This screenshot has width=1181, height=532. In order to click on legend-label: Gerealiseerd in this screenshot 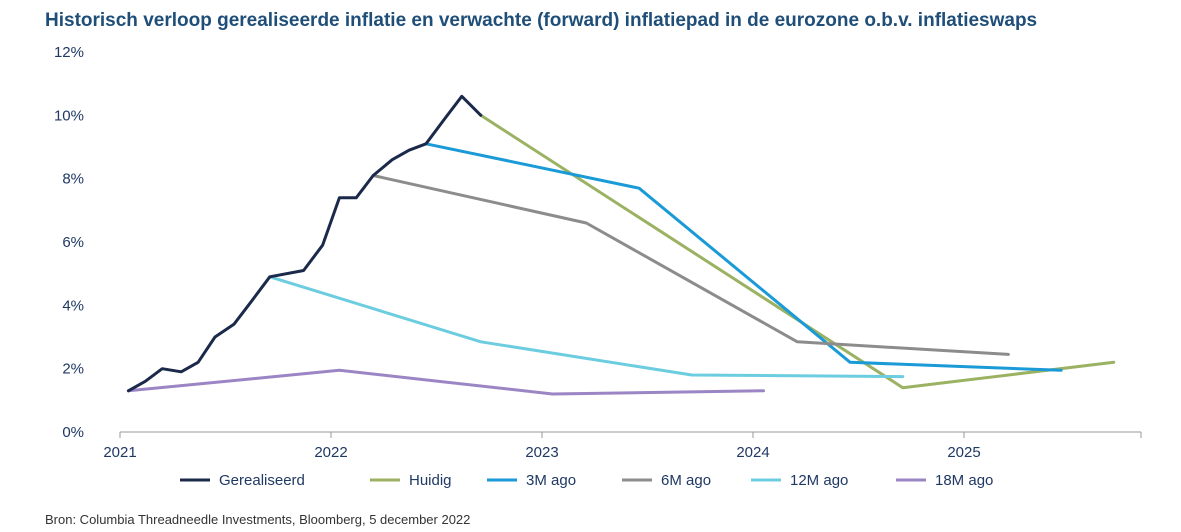, I will do `click(262, 480)`.